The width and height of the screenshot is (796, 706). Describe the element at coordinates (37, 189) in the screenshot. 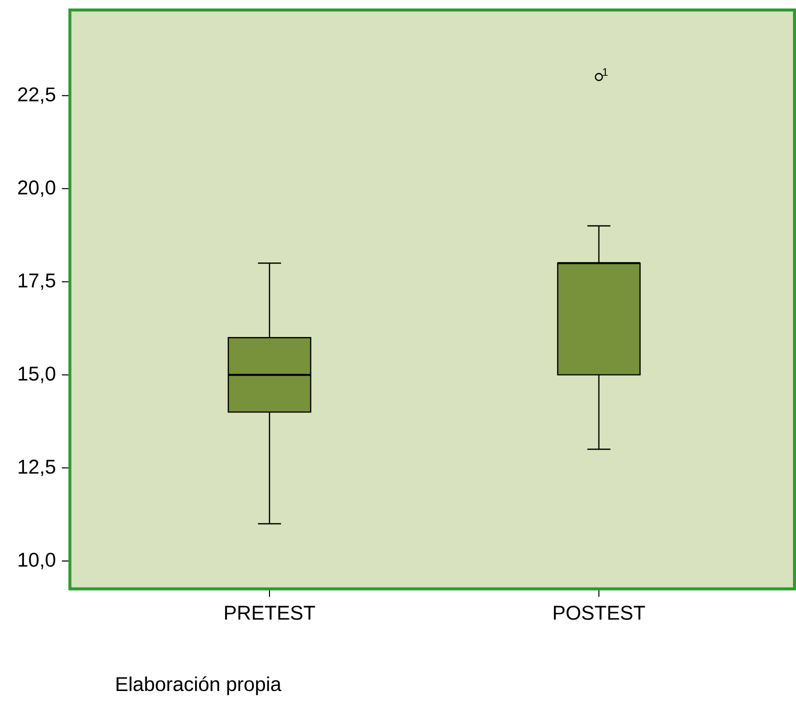

I see `y-tick-label: 20,0` at that location.